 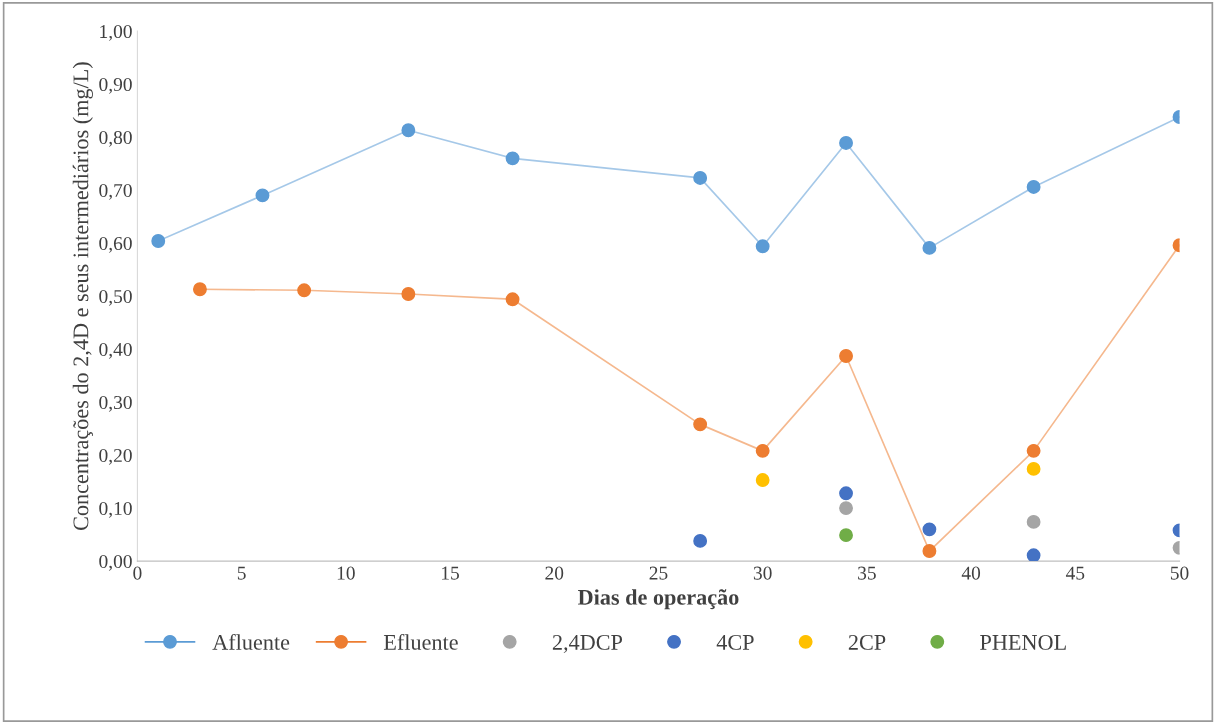 I want to click on y-tick-label: 0,50, so click(x=115, y=297).